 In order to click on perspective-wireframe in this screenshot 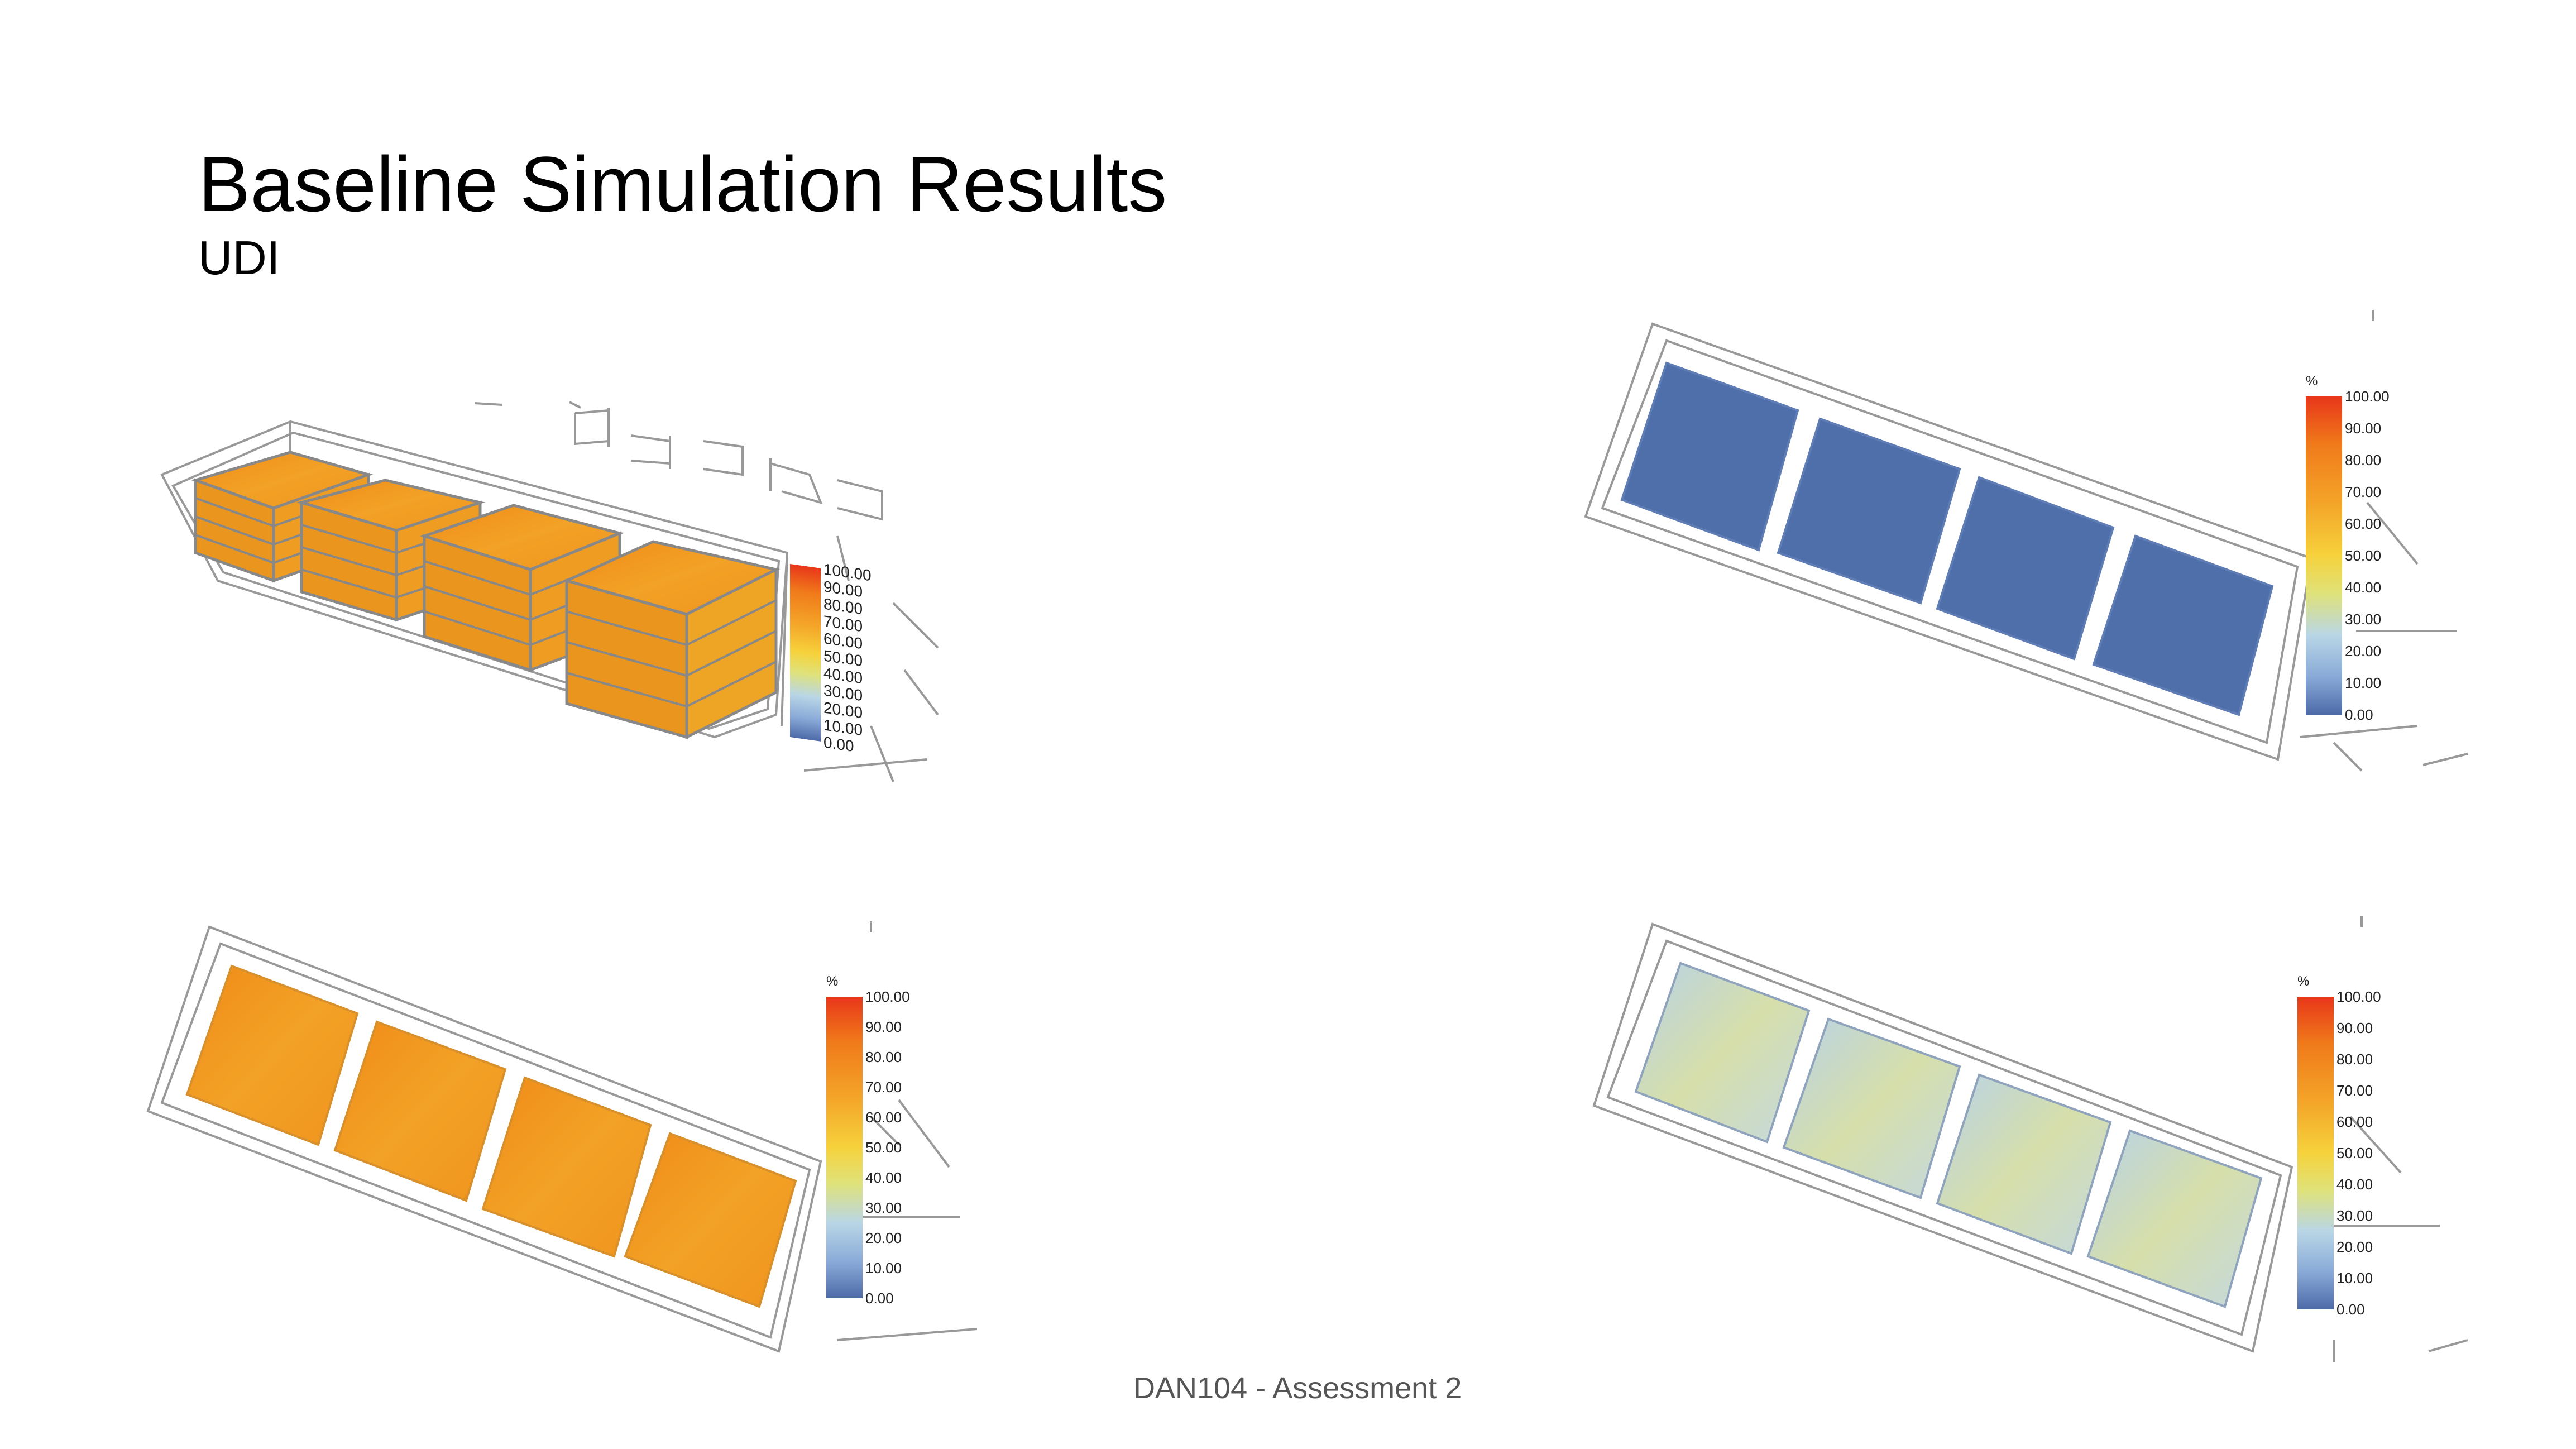, I will do `click(549, 591)`.